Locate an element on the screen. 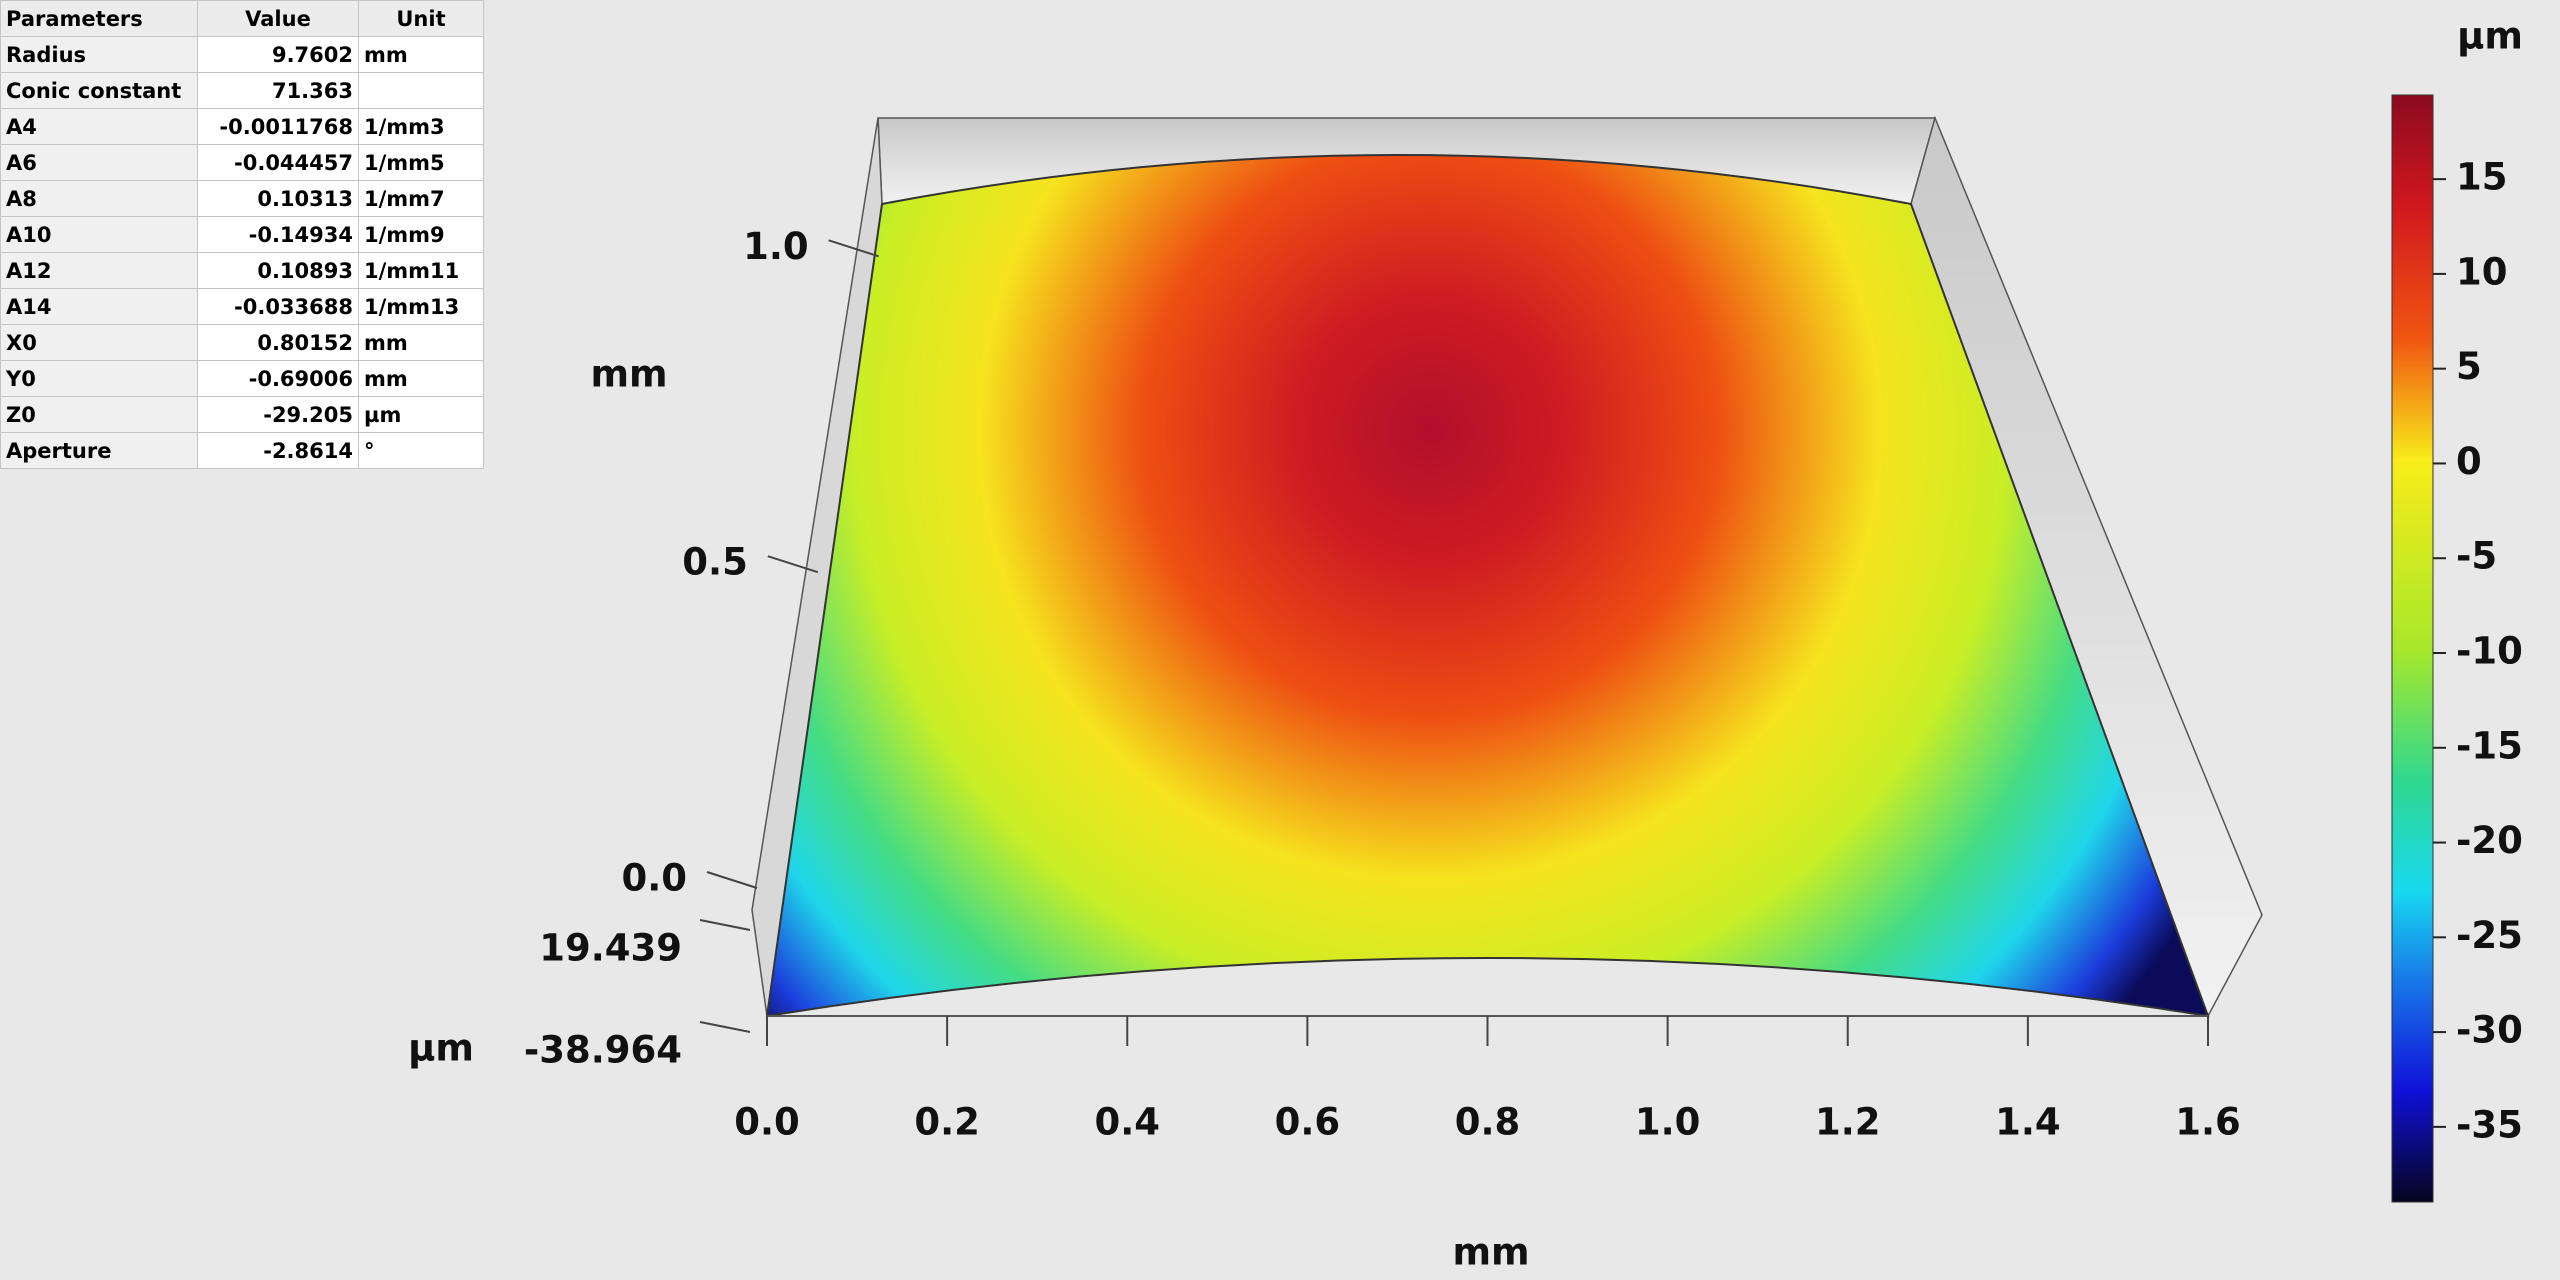  table-cell: 0.10313 is located at coordinates (278, 198).